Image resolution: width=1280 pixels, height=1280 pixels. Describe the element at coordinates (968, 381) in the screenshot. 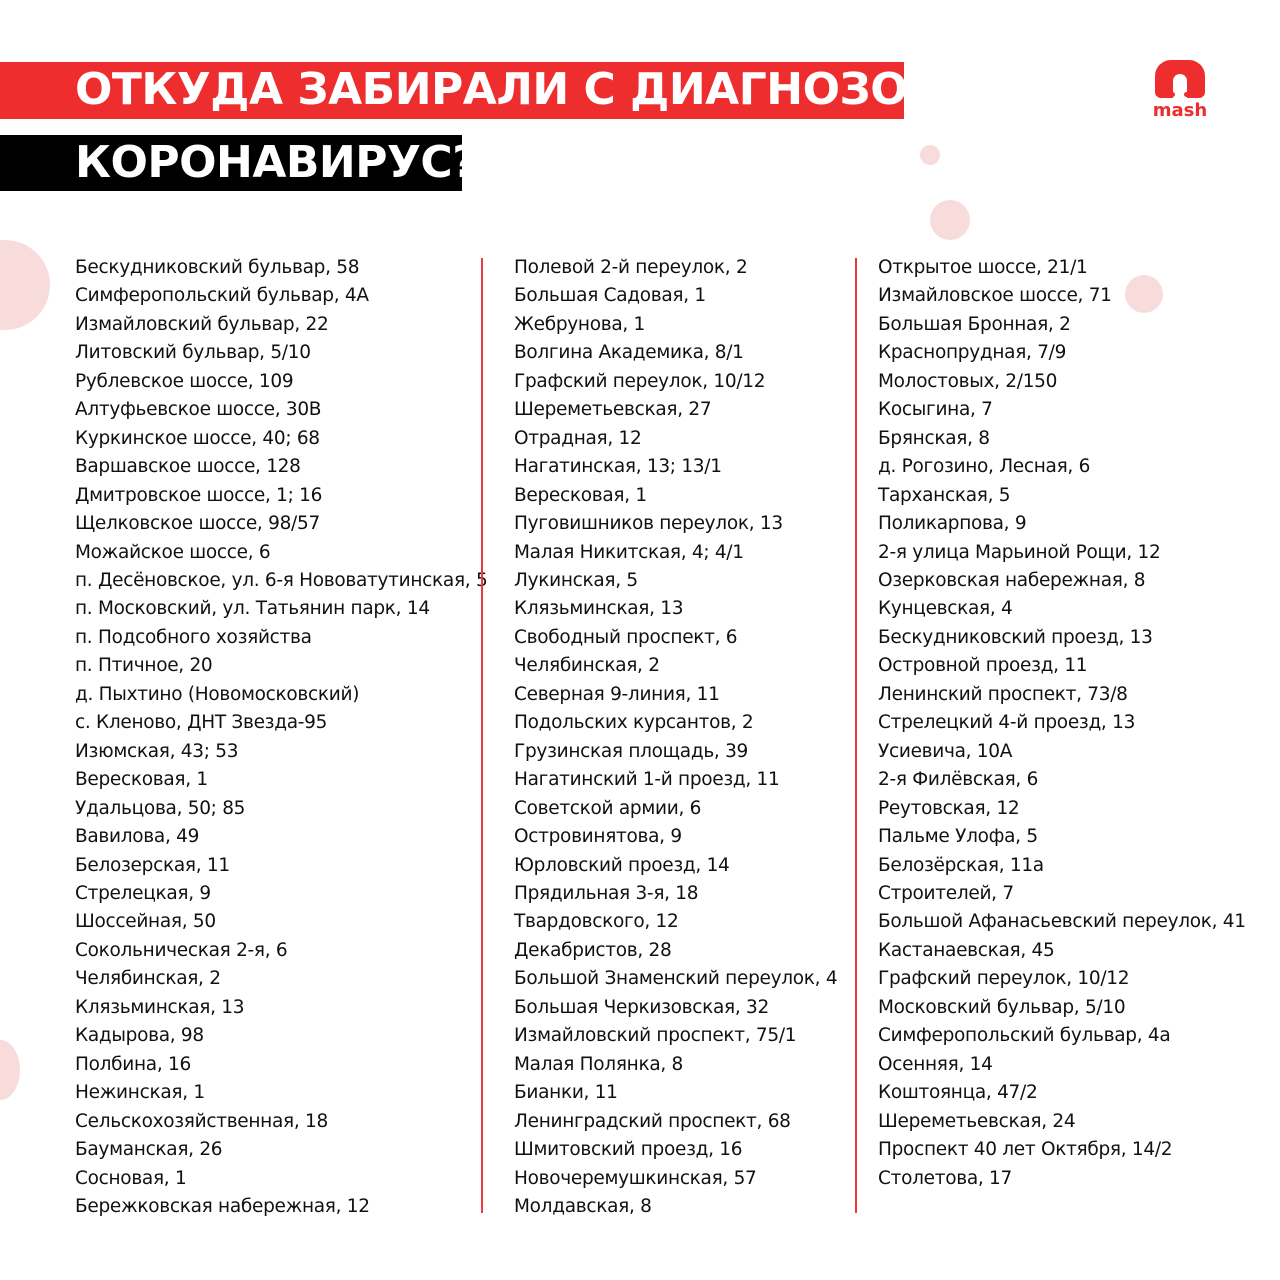

I see `address-item: Молостовых, 2/150` at that location.